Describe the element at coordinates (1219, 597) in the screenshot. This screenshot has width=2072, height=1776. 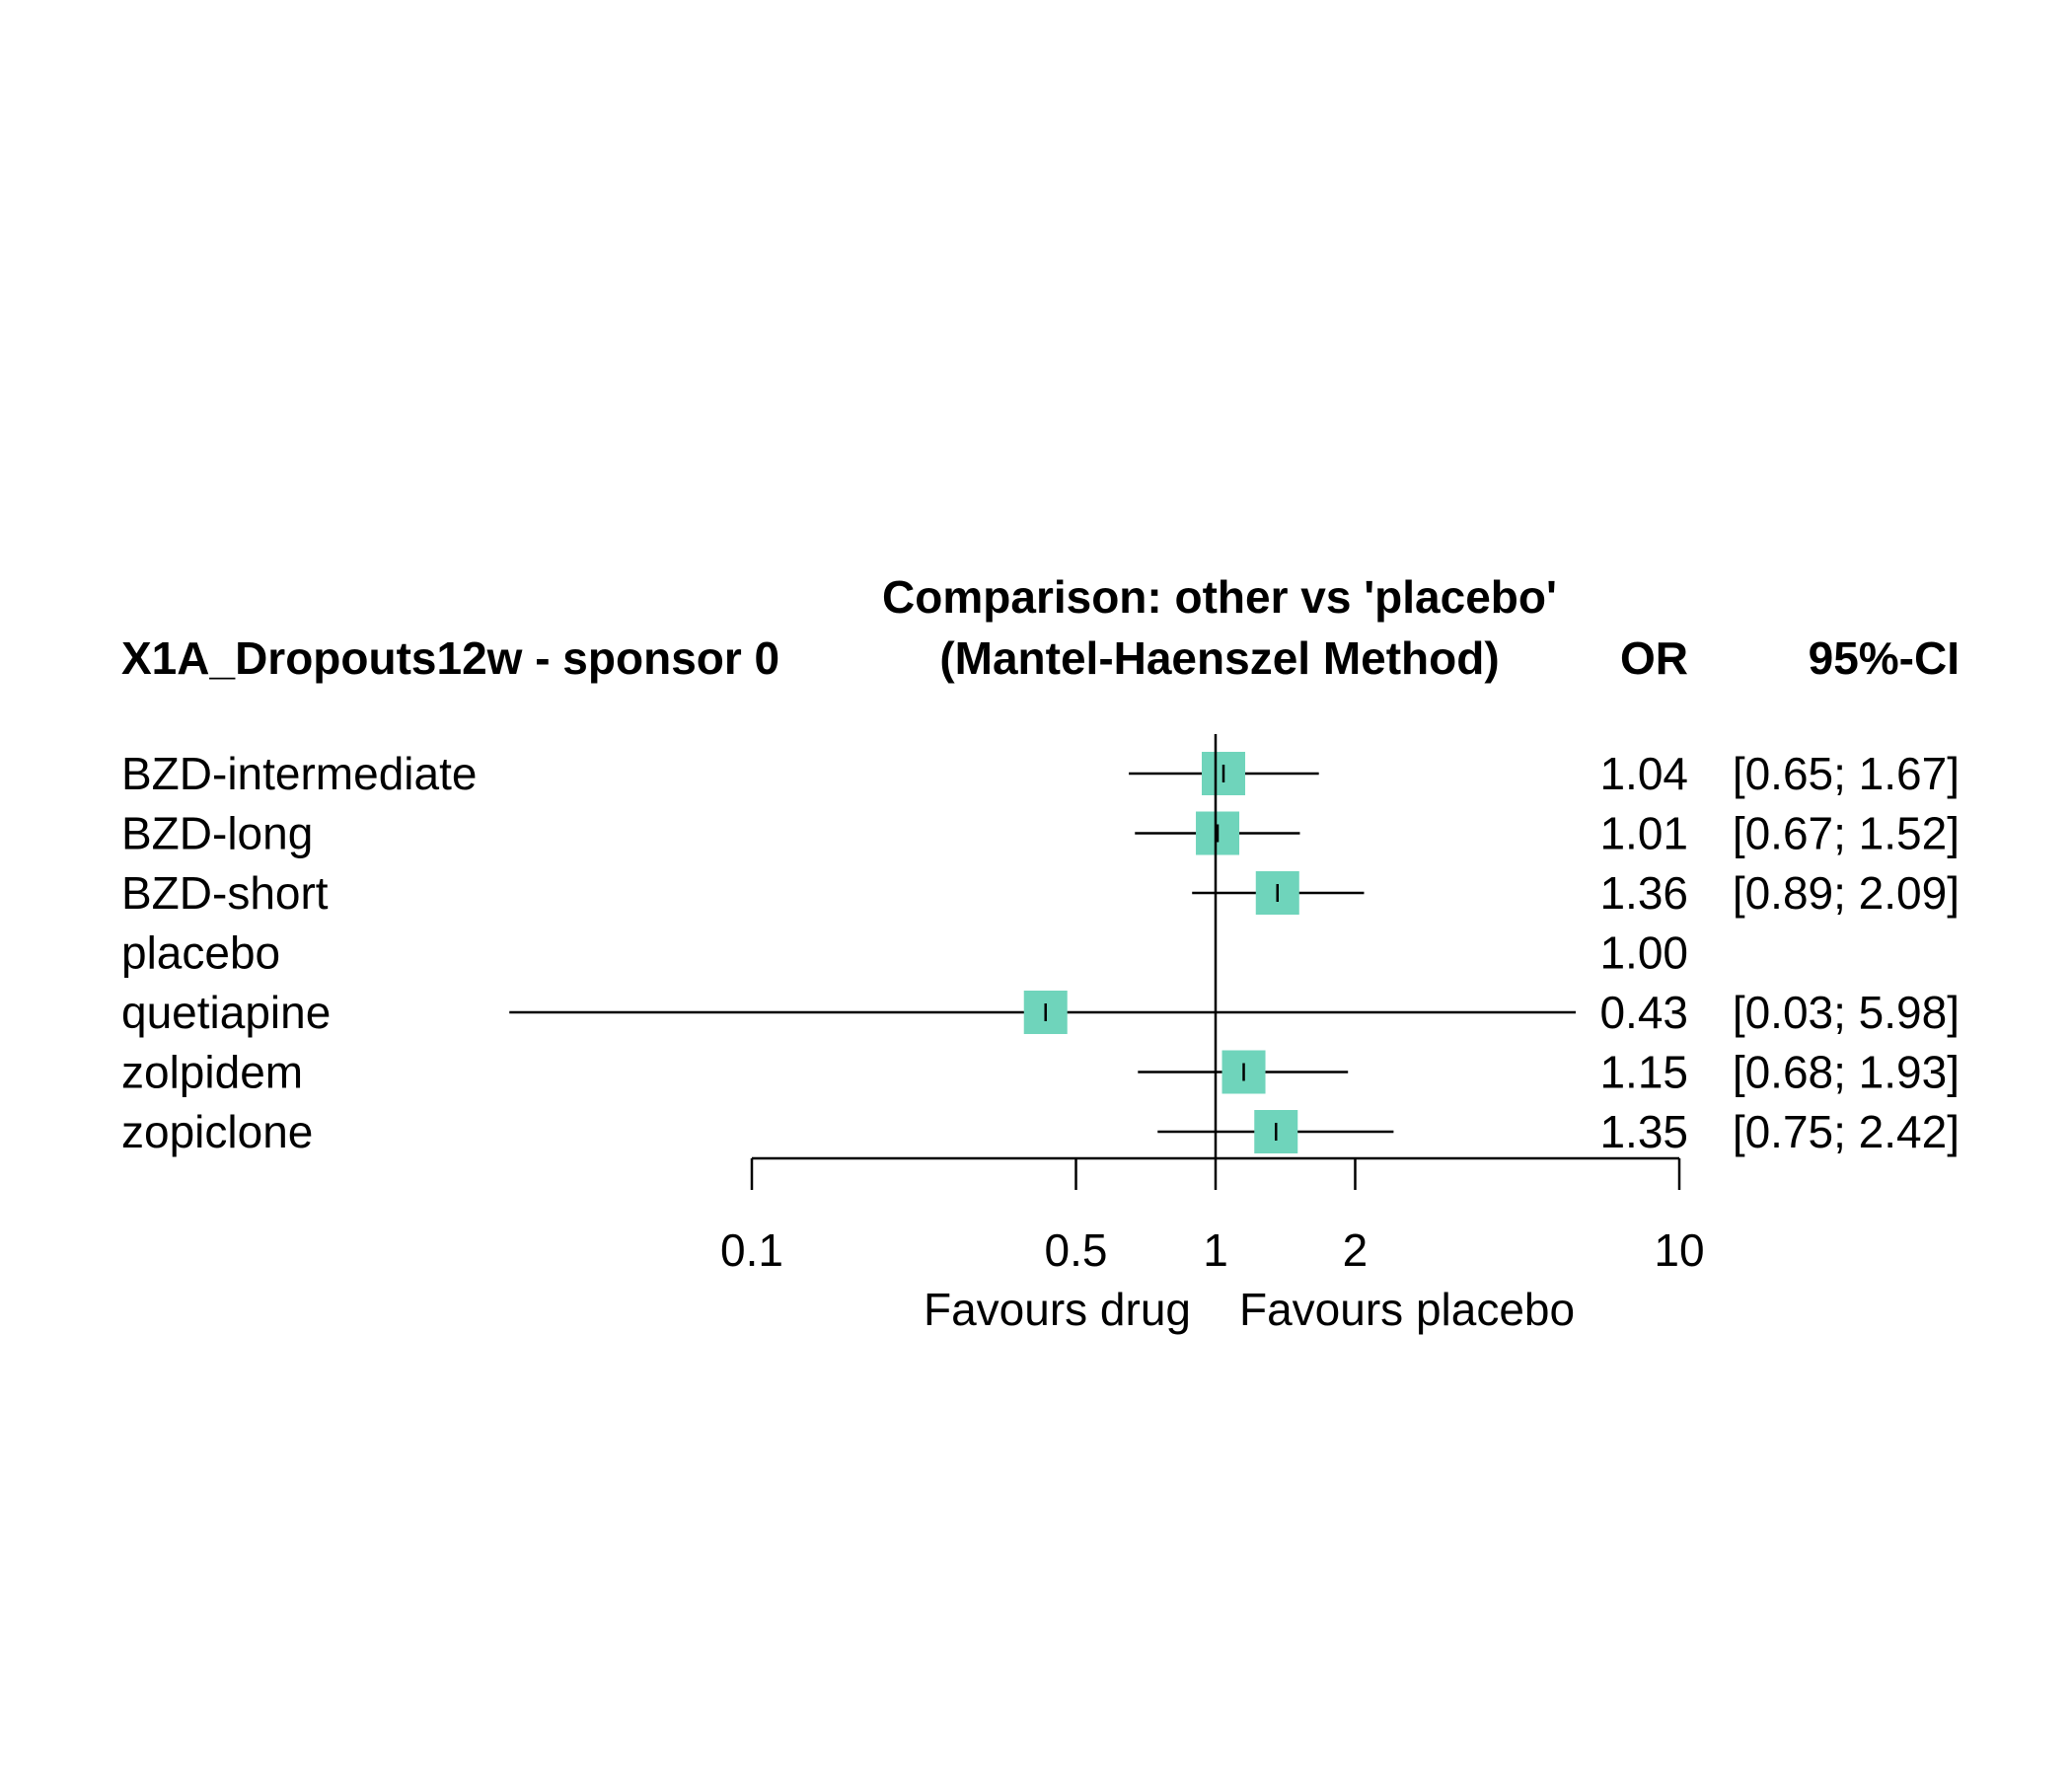
I see `comparison-title: Comparison: other vs 'placebo'` at that location.